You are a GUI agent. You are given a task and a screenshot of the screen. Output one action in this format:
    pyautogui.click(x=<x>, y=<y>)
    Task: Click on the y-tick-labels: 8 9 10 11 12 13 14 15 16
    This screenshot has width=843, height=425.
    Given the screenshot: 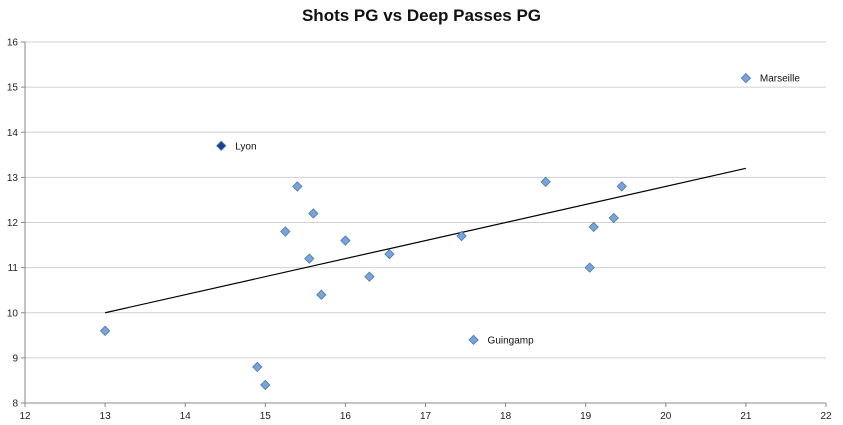 What is the action you would take?
    pyautogui.click(x=13, y=224)
    